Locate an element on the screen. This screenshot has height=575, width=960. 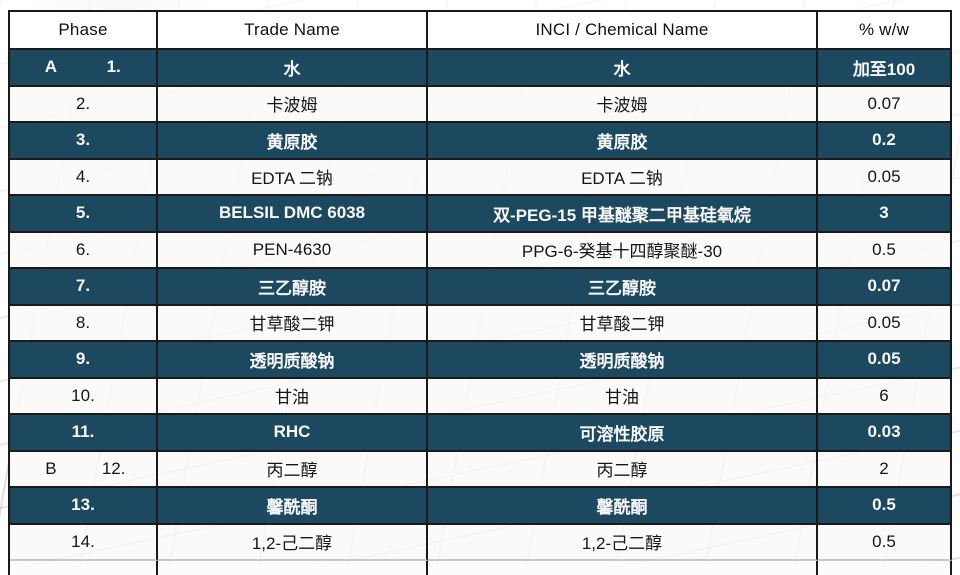
phase-cell: 5. is located at coordinates (84, 214).